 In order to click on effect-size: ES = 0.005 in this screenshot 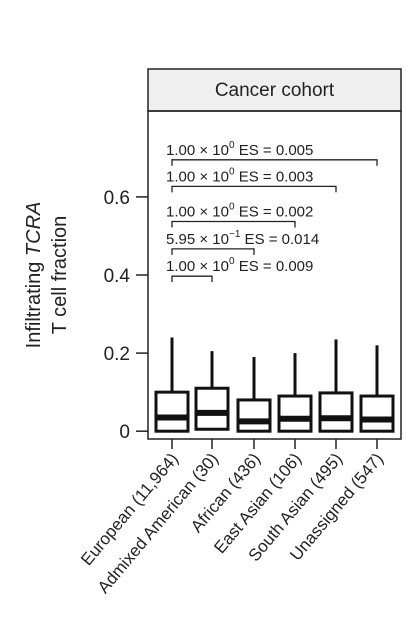, I will do `click(274, 150)`.